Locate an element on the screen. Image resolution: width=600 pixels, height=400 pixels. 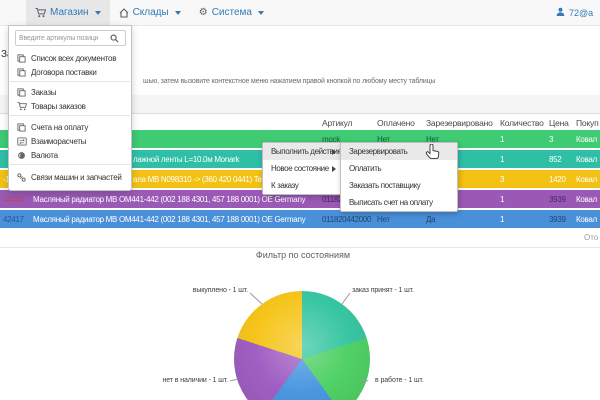
menu-item-invoices: Счета на оплату is located at coordinates (70, 127).